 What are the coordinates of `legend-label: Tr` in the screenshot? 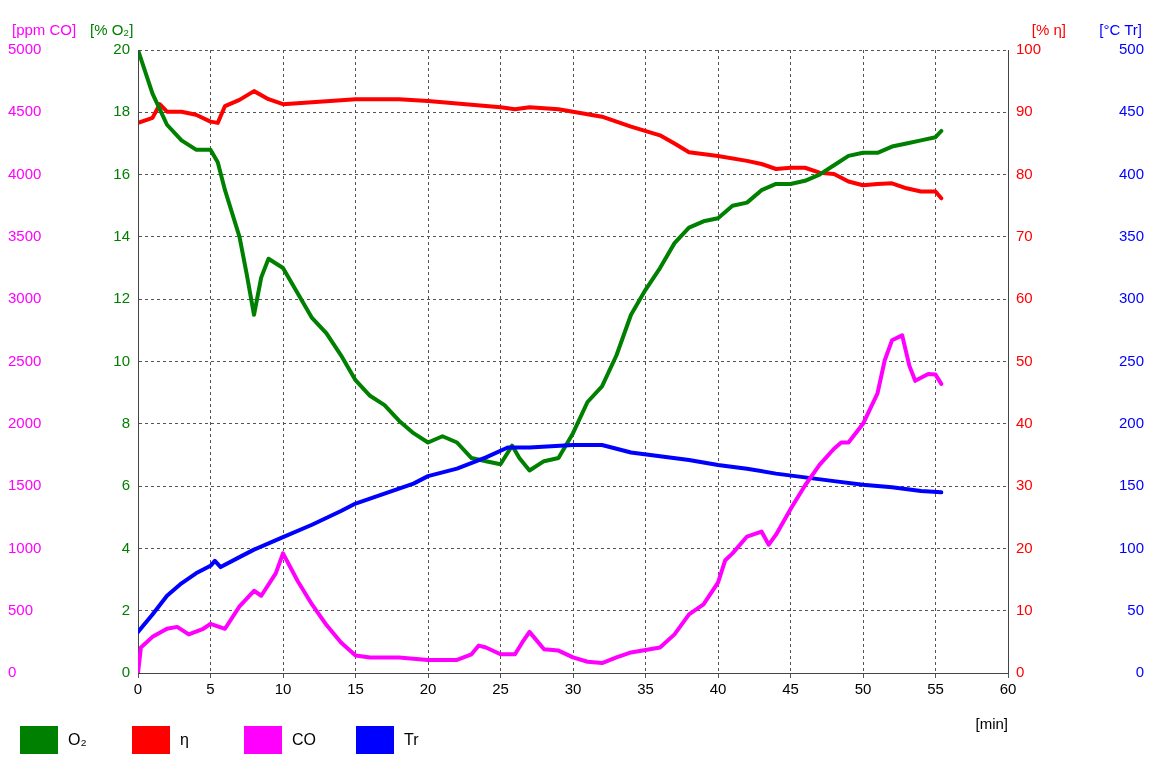 It's located at (411, 740).